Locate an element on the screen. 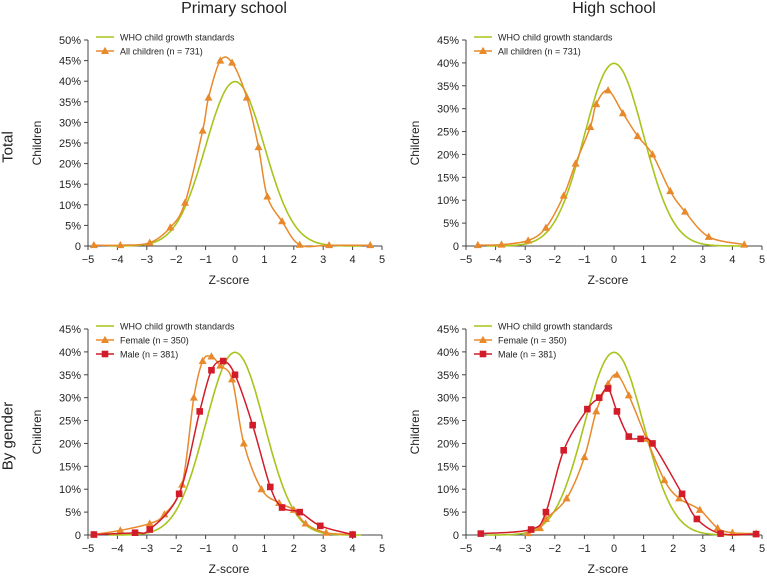 Image resolution: width=767 pixels, height=579 pixels. column-title-primary-school: Primary school is located at coordinates (234, 8).